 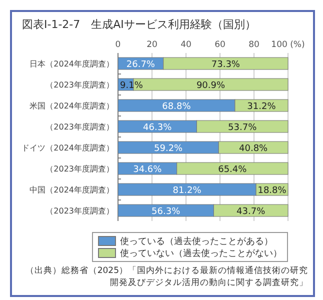 I want to click on data-label: 43.7%, so click(x=251, y=212).